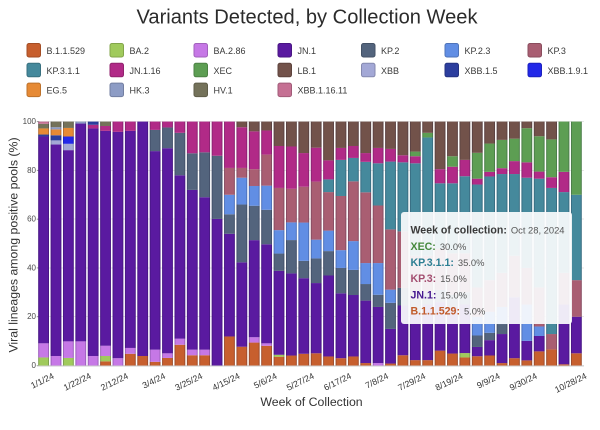 Image resolution: width=600 pixels, height=430 pixels. I want to click on svg-text: 80, so click(31, 170).